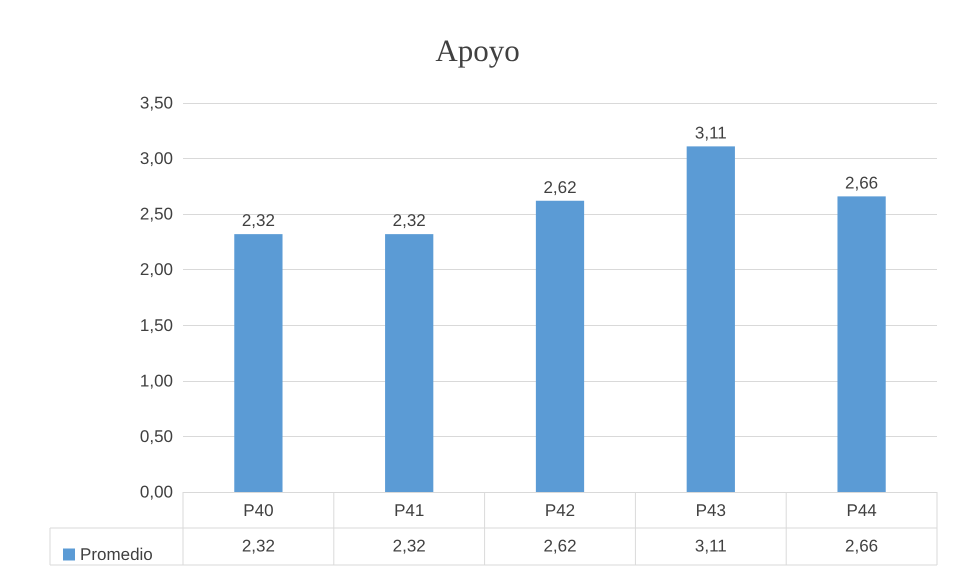 Image resolution: width=955 pixels, height=578 pixels. What do you see at coordinates (861, 546) in the screenshot?
I see `data-label: 2,66` at bounding box center [861, 546].